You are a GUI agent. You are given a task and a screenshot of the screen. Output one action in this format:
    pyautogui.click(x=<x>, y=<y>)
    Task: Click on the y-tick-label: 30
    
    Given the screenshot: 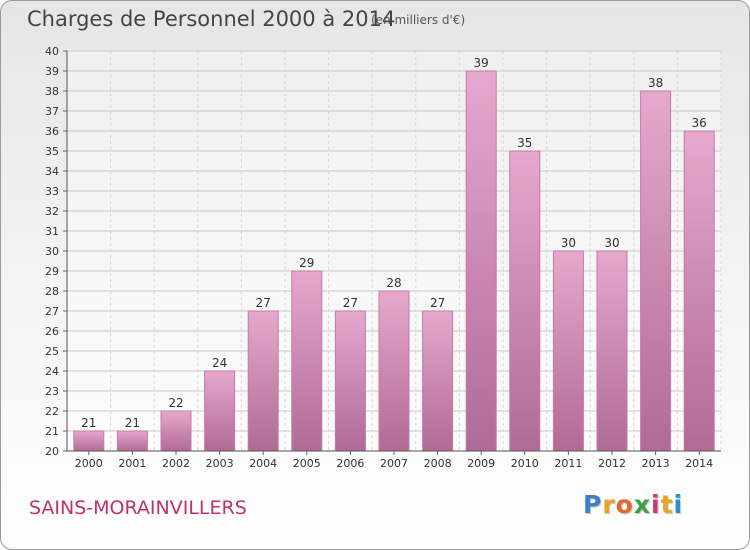 What is the action you would take?
    pyautogui.click(x=52, y=251)
    